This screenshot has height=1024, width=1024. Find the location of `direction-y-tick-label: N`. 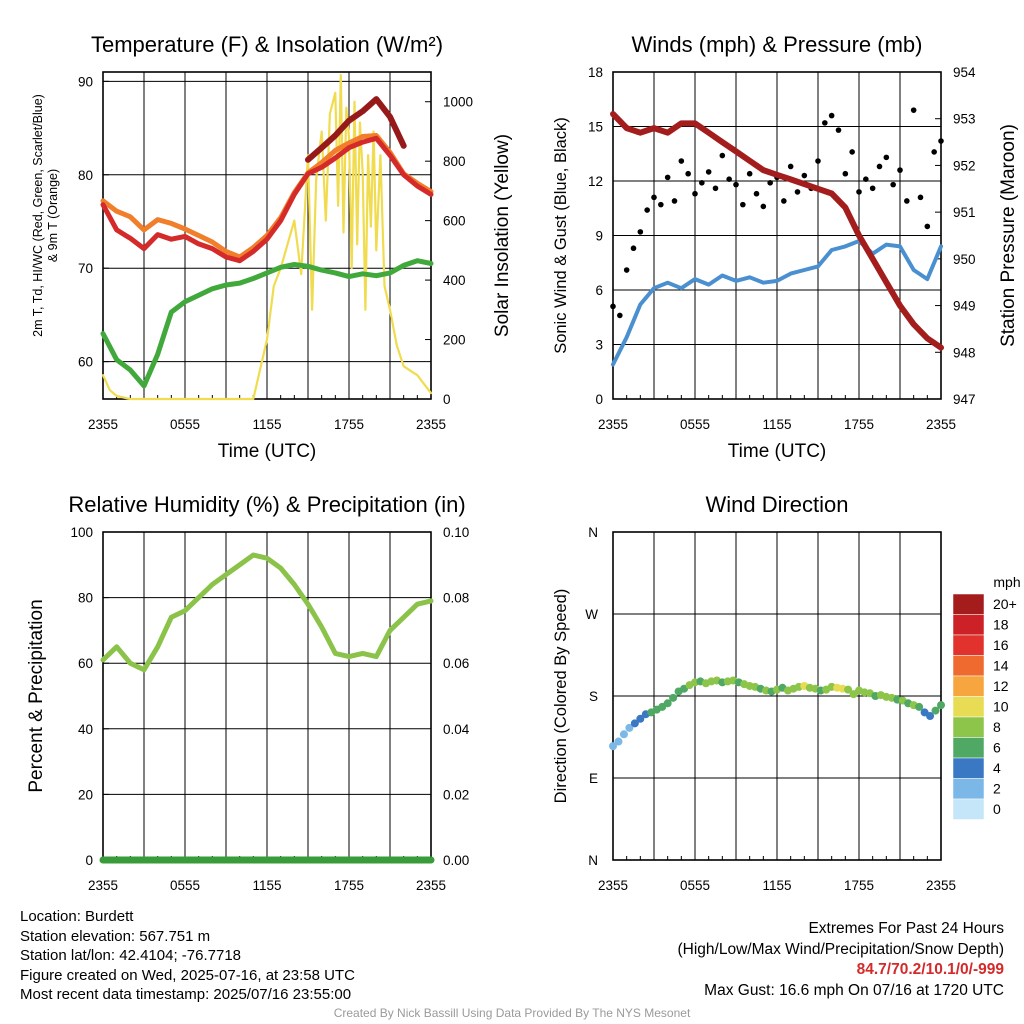

direction-y-tick-label: N is located at coordinates (593, 860).